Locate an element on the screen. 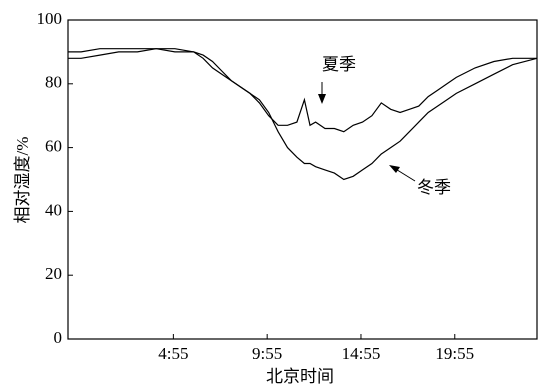  x-axis-label: 北京时间 is located at coordinates (300, 376).